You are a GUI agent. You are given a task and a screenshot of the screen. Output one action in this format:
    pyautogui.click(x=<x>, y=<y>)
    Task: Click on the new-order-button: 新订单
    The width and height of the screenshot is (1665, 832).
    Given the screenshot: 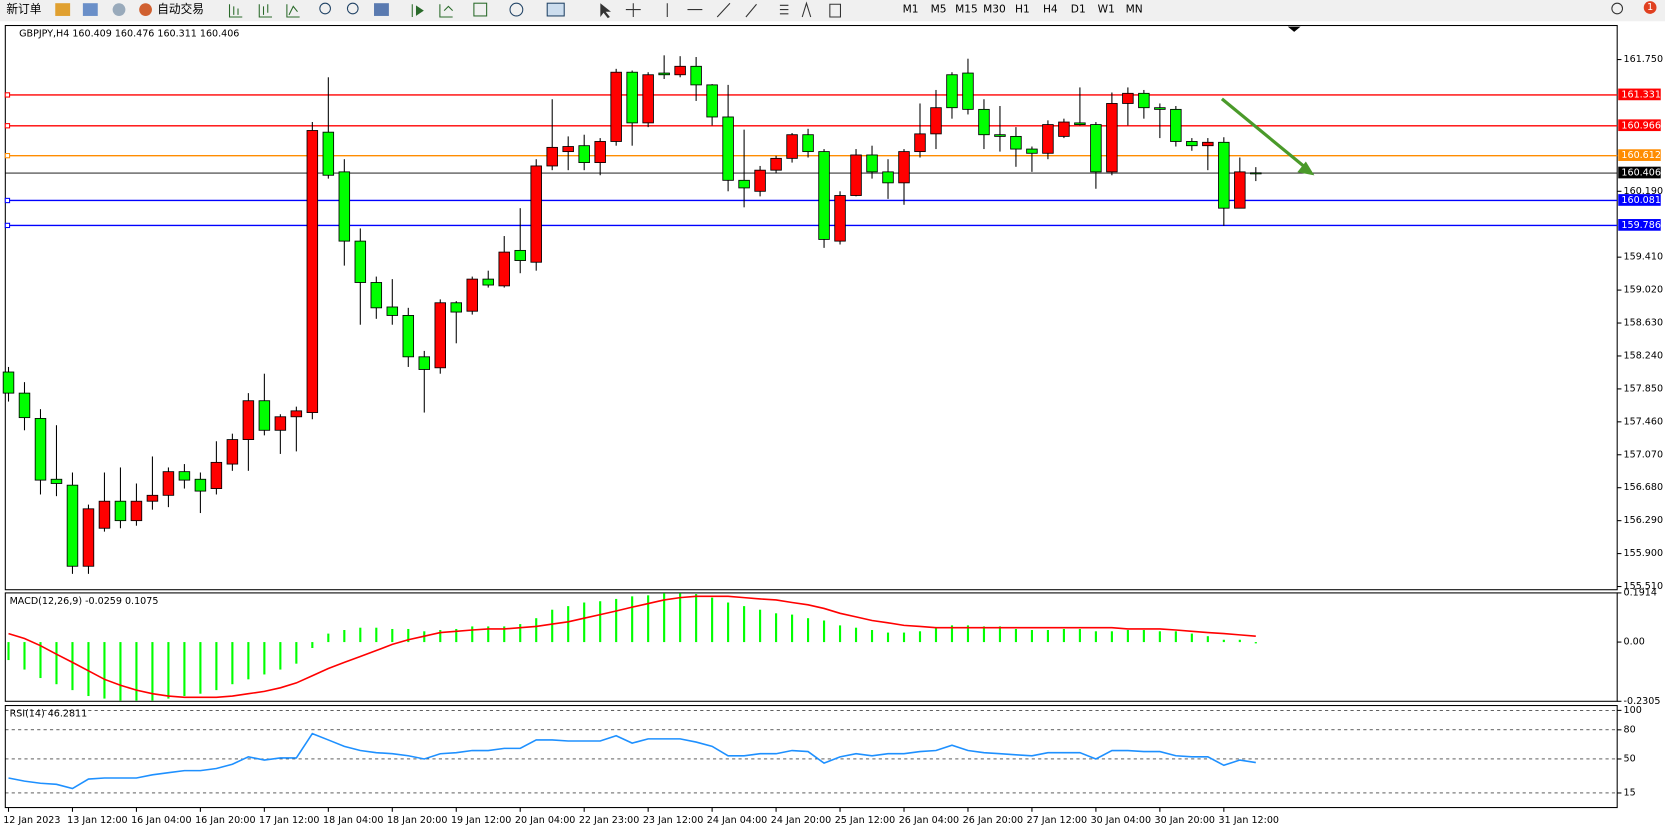 What is the action you would take?
    pyautogui.click(x=23, y=9)
    